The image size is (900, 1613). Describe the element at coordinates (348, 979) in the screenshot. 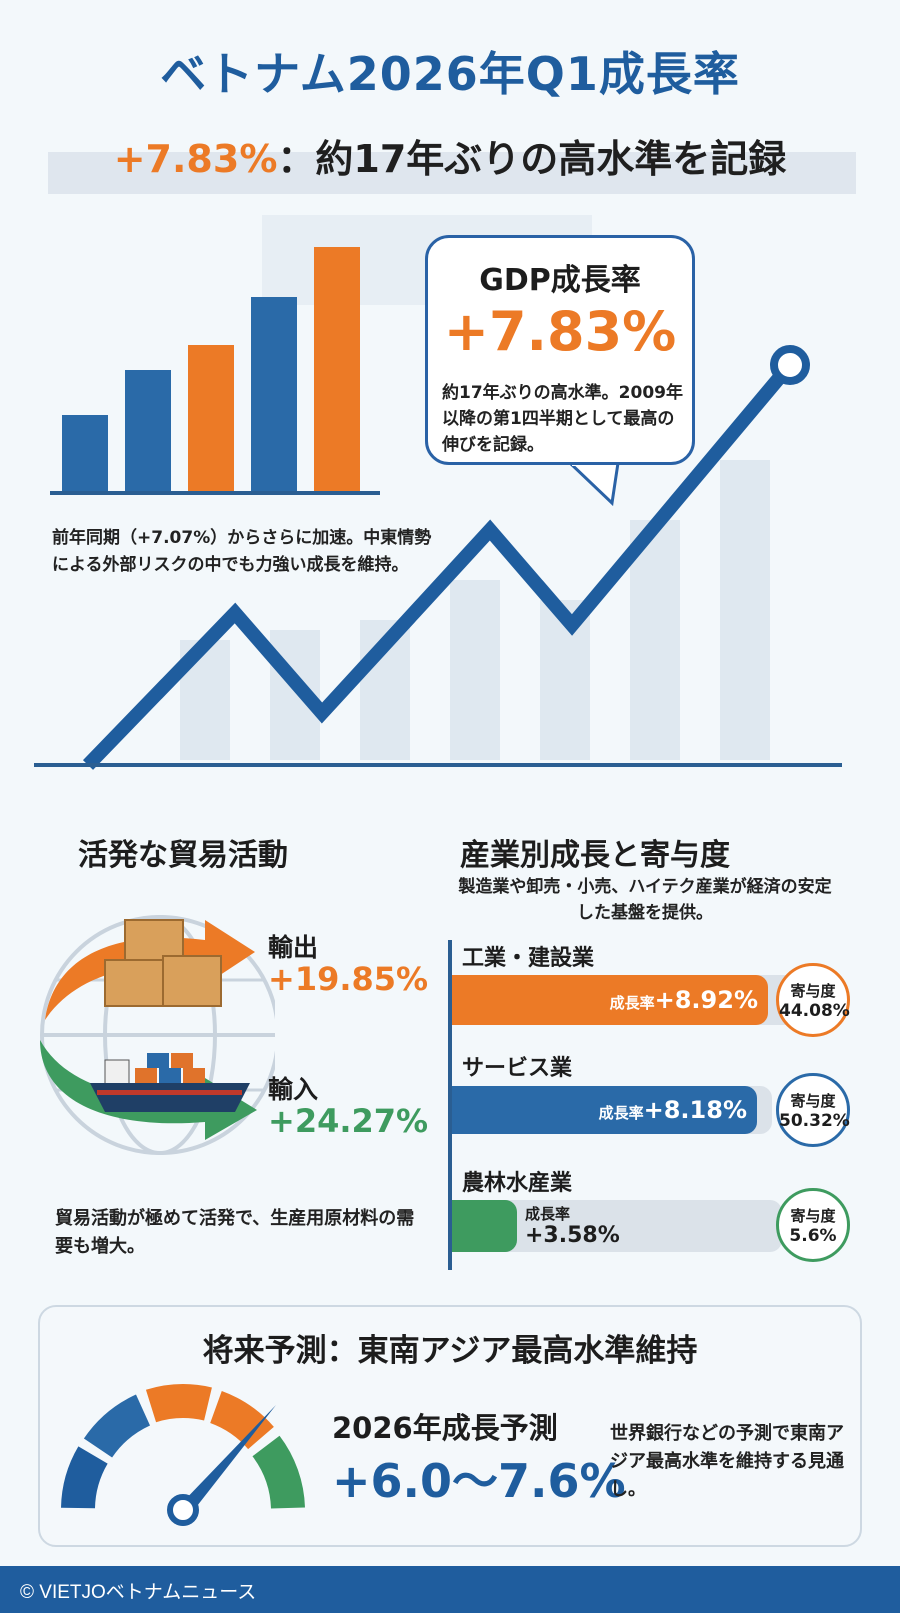

I see `export-value: +19.85%` at that location.